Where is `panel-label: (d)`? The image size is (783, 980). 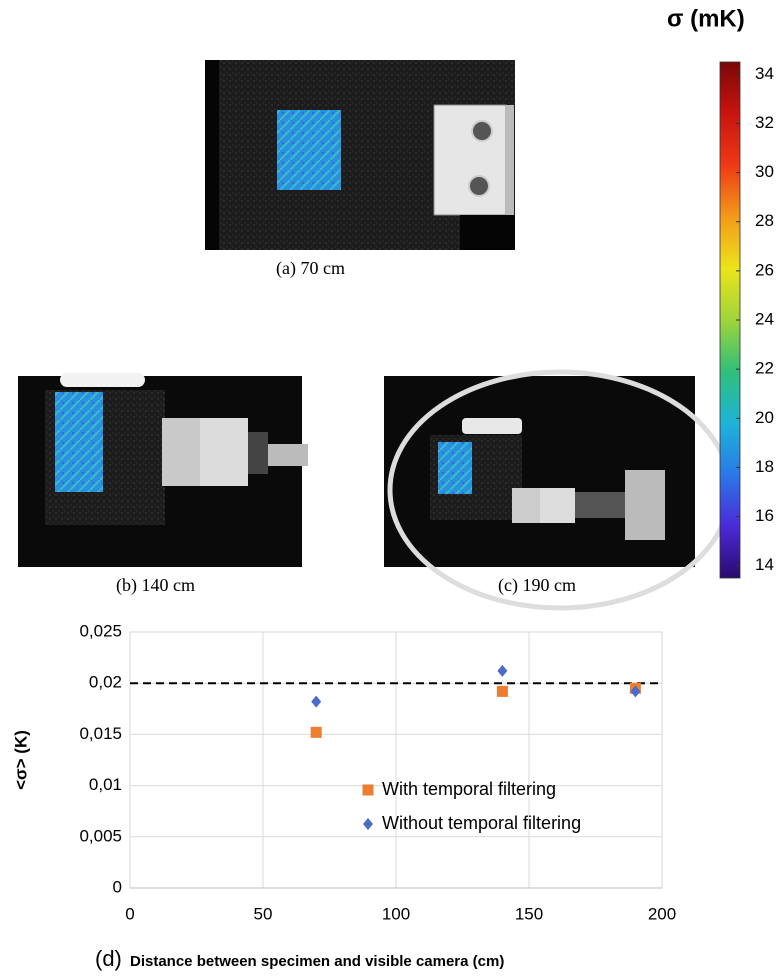 panel-label: (d) is located at coordinates (108, 958).